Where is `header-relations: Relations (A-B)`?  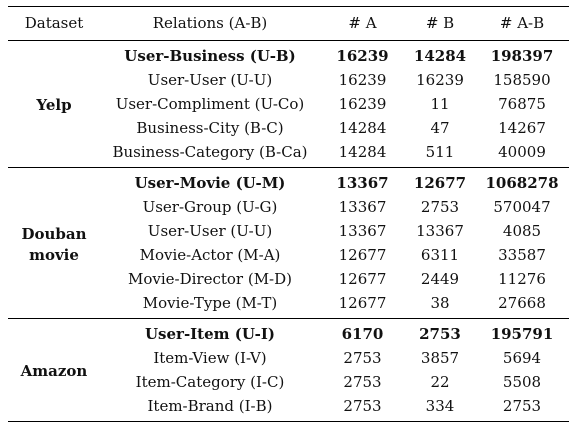 header-relations: Relations (A-B) is located at coordinates (210, 23).